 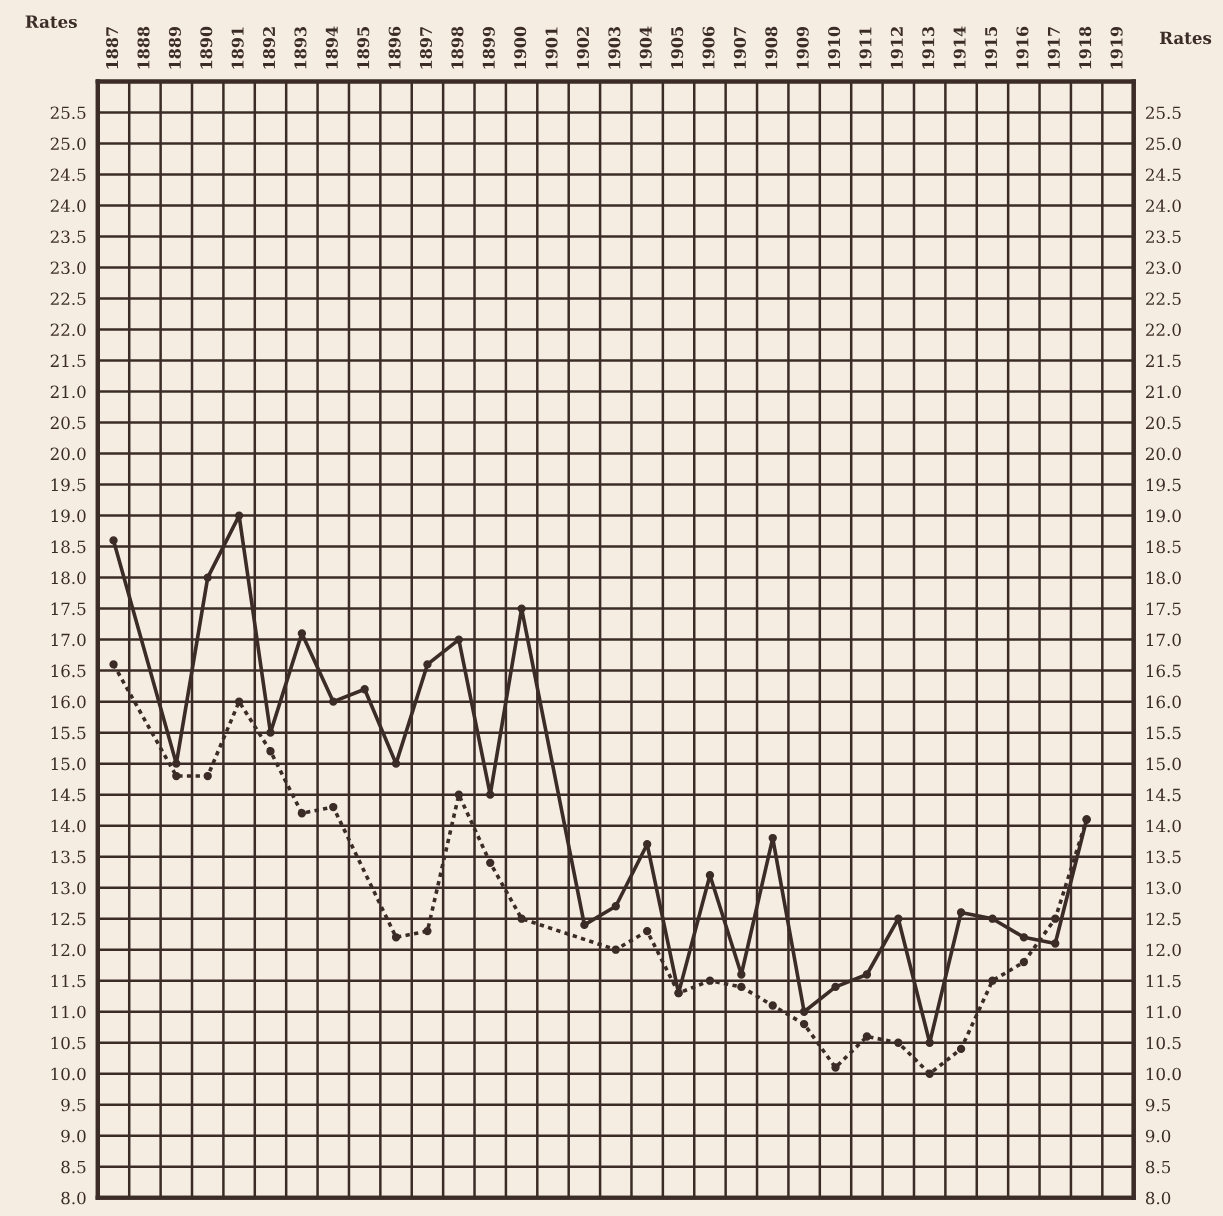 I want to click on x-tick-label: 1906, so click(x=708, y=47).